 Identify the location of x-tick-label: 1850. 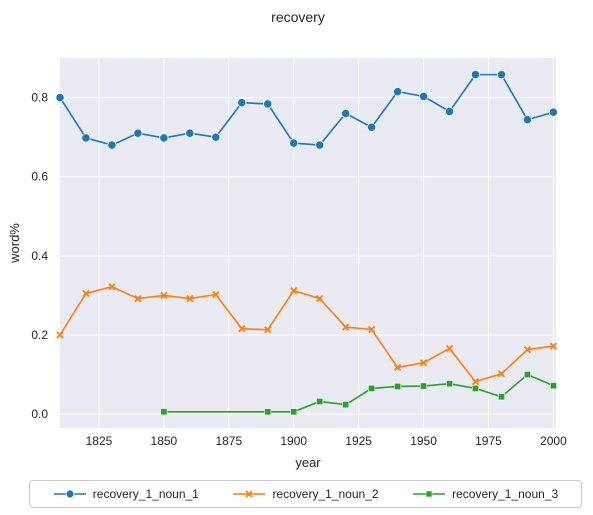
(164, 441).